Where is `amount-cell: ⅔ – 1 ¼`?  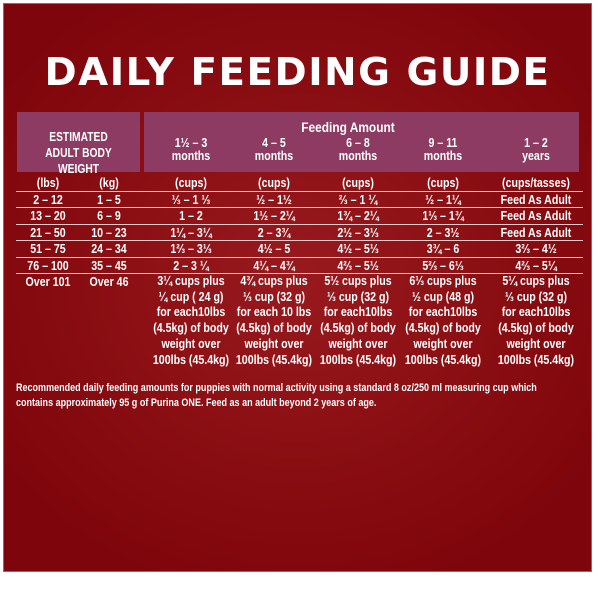 amount-cell: ⅔ – 1 ¼ is located at coordinates (358, 200).